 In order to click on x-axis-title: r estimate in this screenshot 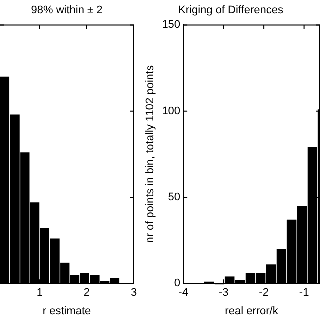, I will do `click(67, 311)`.